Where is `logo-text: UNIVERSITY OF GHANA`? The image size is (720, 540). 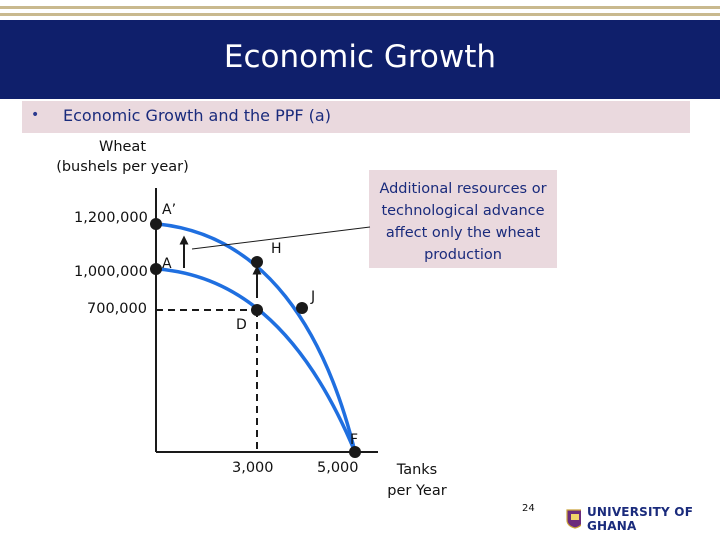
logo-text: UNIVERSITY OF GHANA is located at coordinates (640, 519).